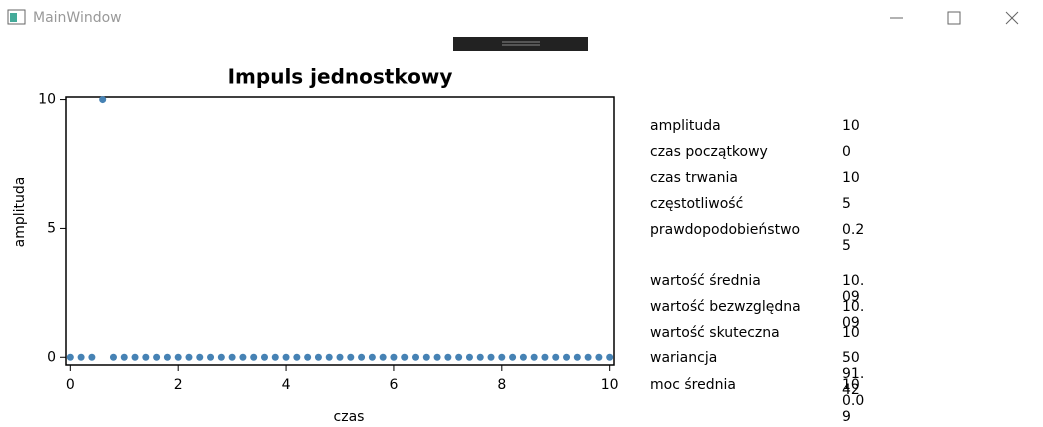 The image size is (1043, 427). Describe the element at coordinates (853, 238) in the screenshot. I see `param-value: 0.25` at that location.